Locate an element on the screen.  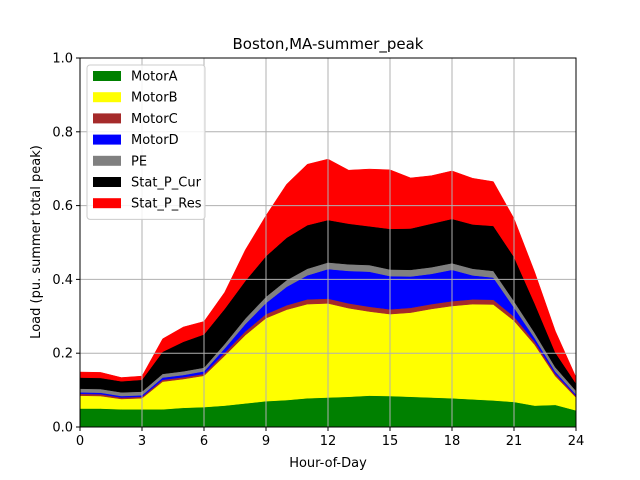
legend-swatch-stat-p-cur is located at coordinates (107, 182).